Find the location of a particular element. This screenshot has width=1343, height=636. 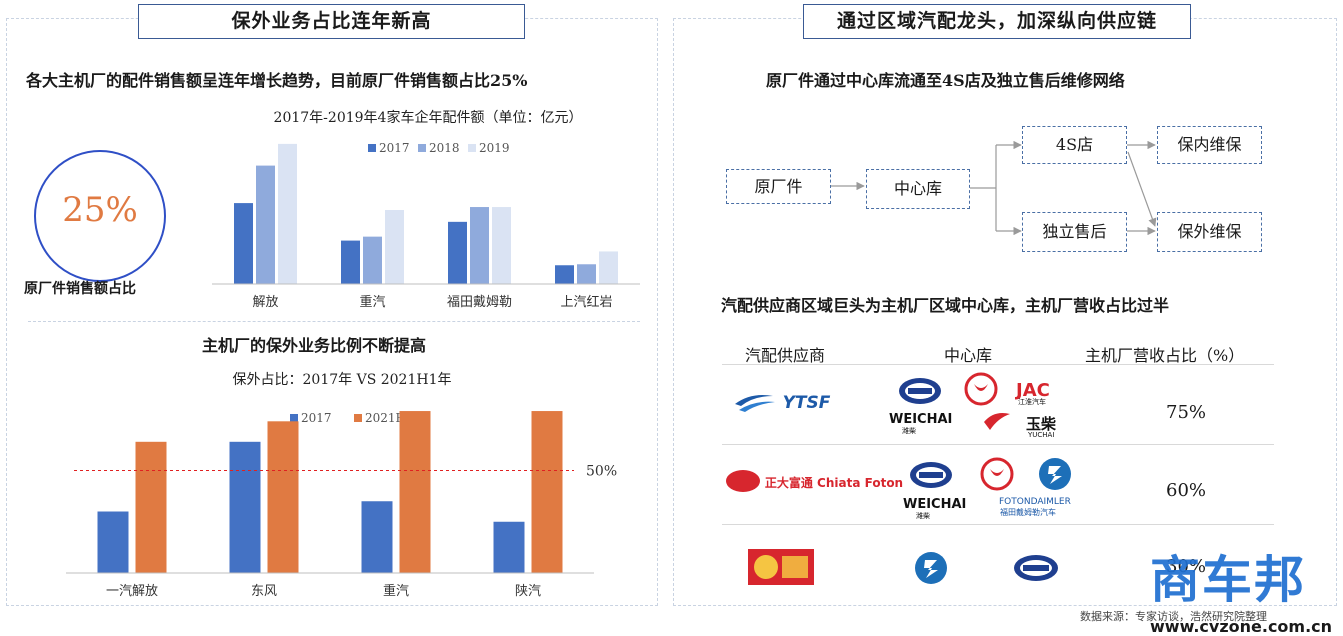

share-circle-value: 25% is located at coordinates (100, 210).